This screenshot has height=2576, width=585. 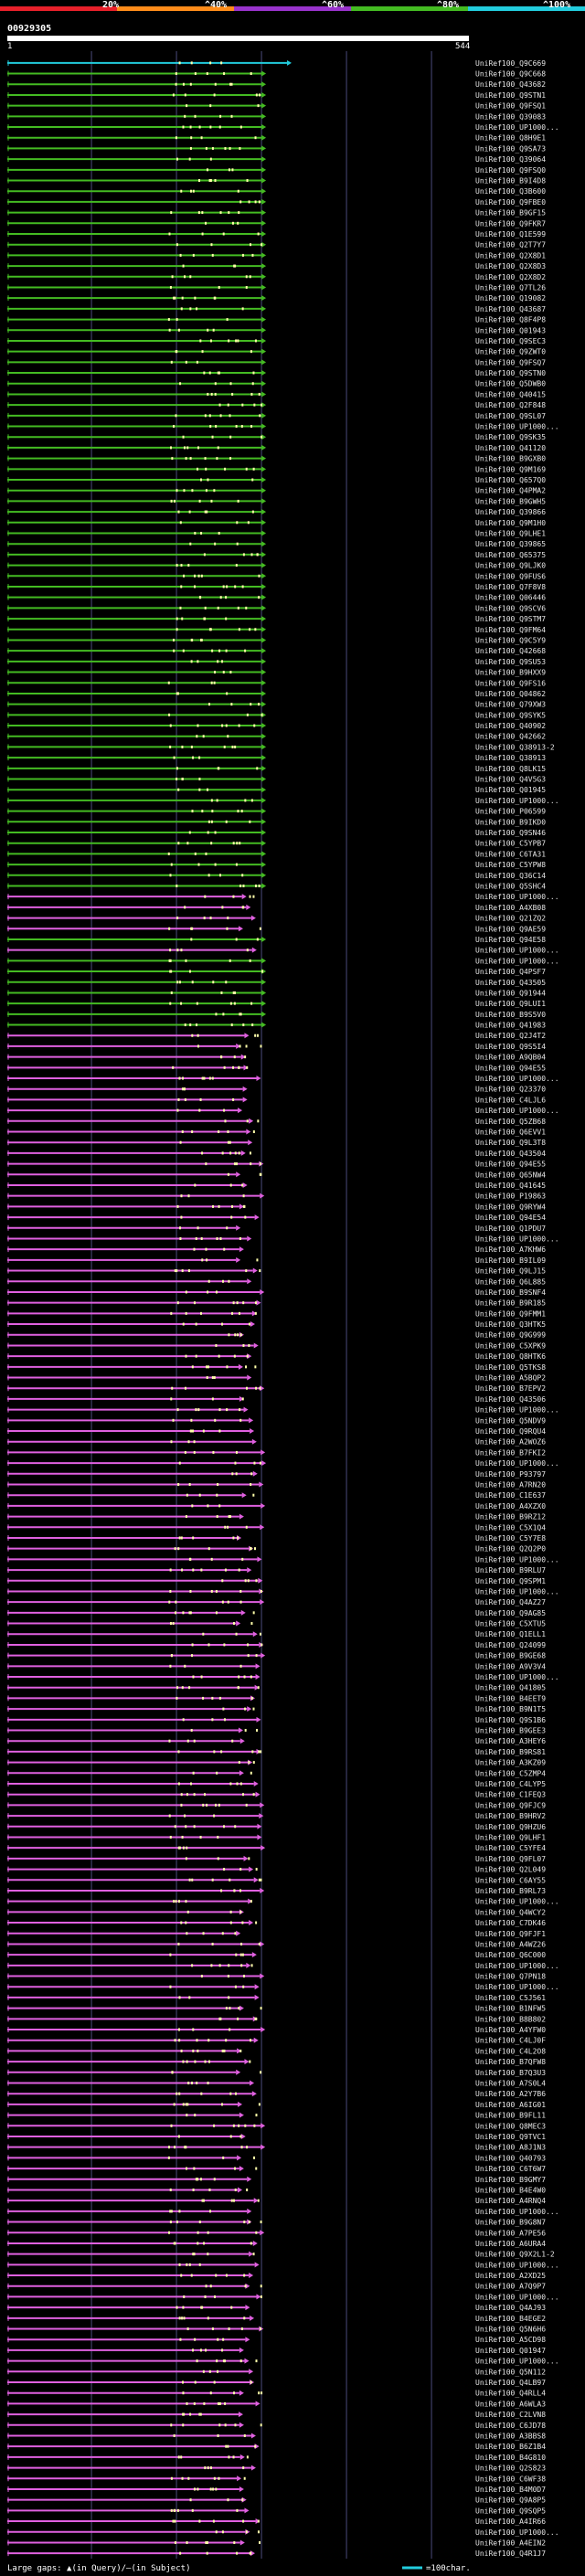 I want to click on hit-row: UniRef100_P93797, so click(x=276, y=1474).